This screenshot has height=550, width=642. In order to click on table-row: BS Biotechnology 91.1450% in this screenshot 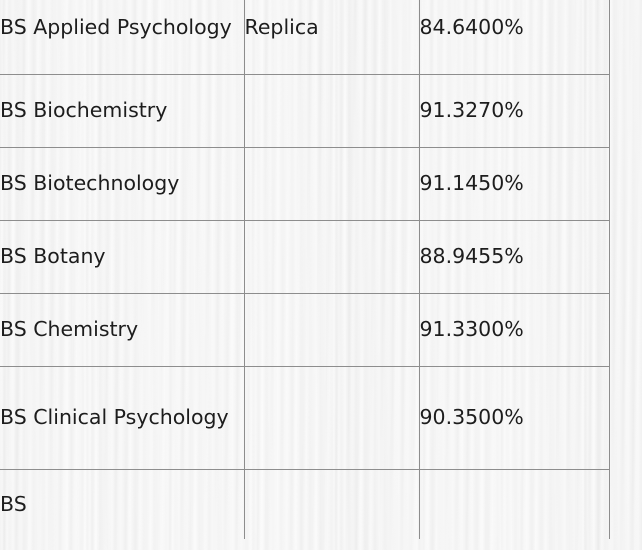, I will do `click(305, 184)`.